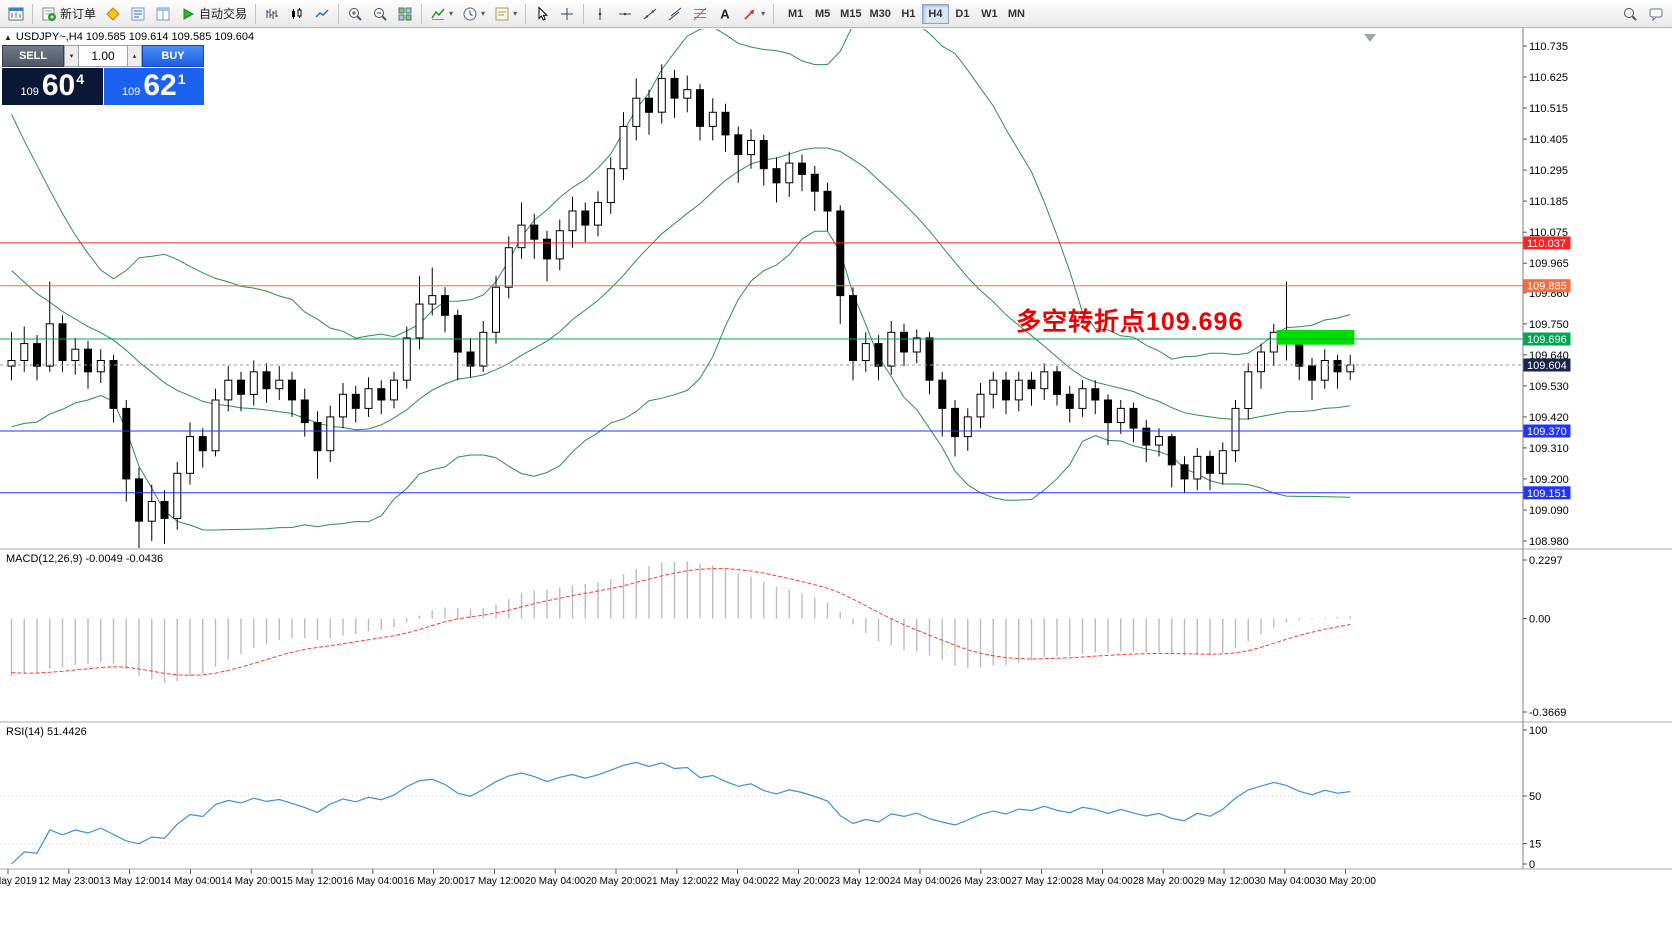  Describe the element at coordinates (433, 881) in the screenshot. I see `svg-text: 16 May 20:00` at that location.